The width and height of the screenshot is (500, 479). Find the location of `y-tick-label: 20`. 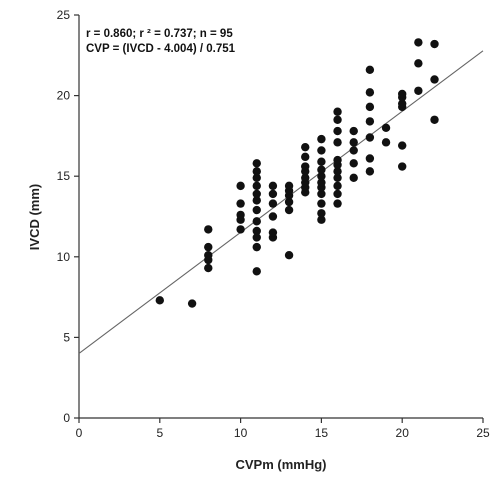

y-tick-label: 20 is located at coordinates (64, 96).